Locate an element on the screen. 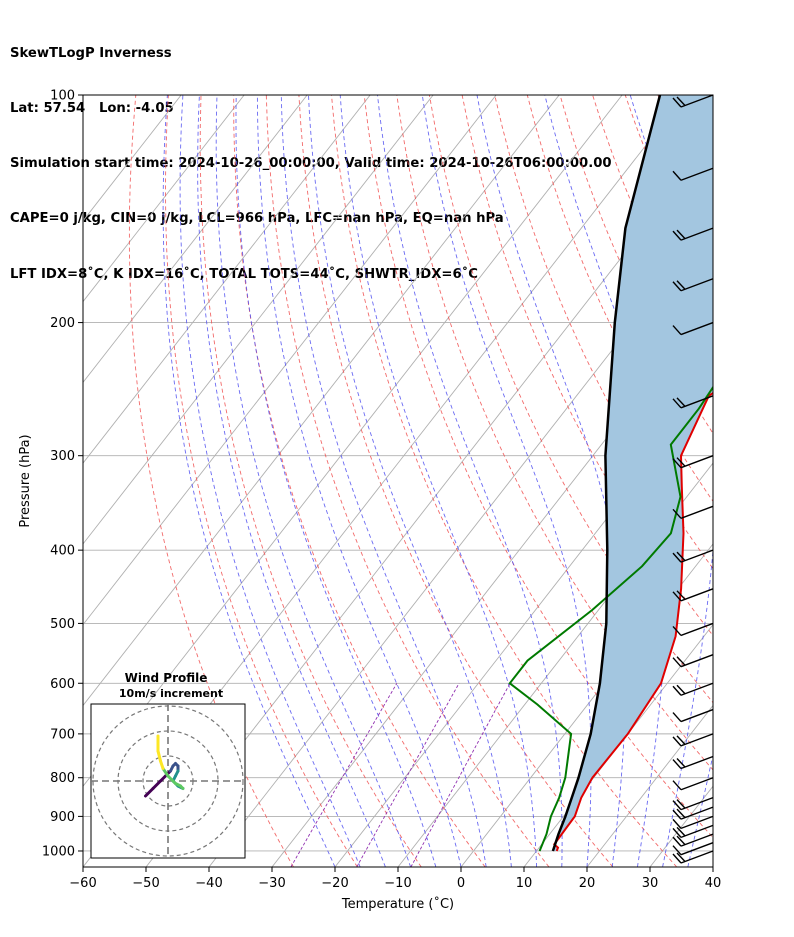  x-tick-label: 20 is located at coordinates (587, 883).